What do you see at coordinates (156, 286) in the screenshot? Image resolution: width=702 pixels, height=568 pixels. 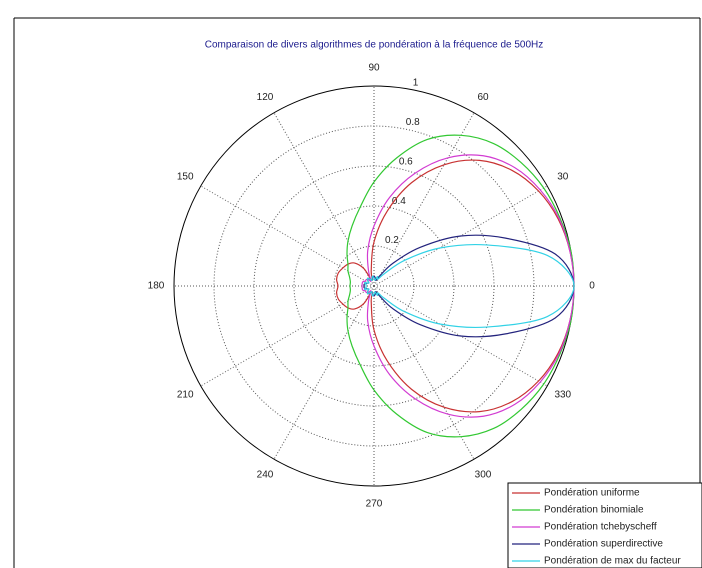 I see `theta-tick-label: 180` at bounding box center [156, 286].